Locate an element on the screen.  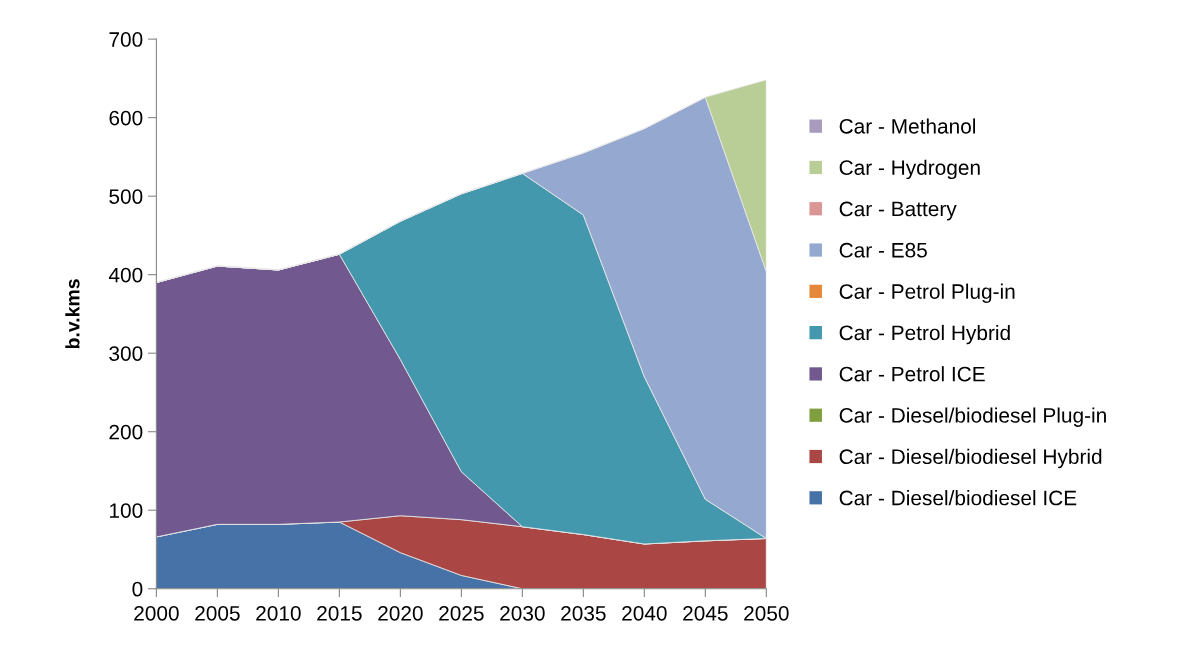
y-tick-label: 300 is located at coordinates (126, 353).